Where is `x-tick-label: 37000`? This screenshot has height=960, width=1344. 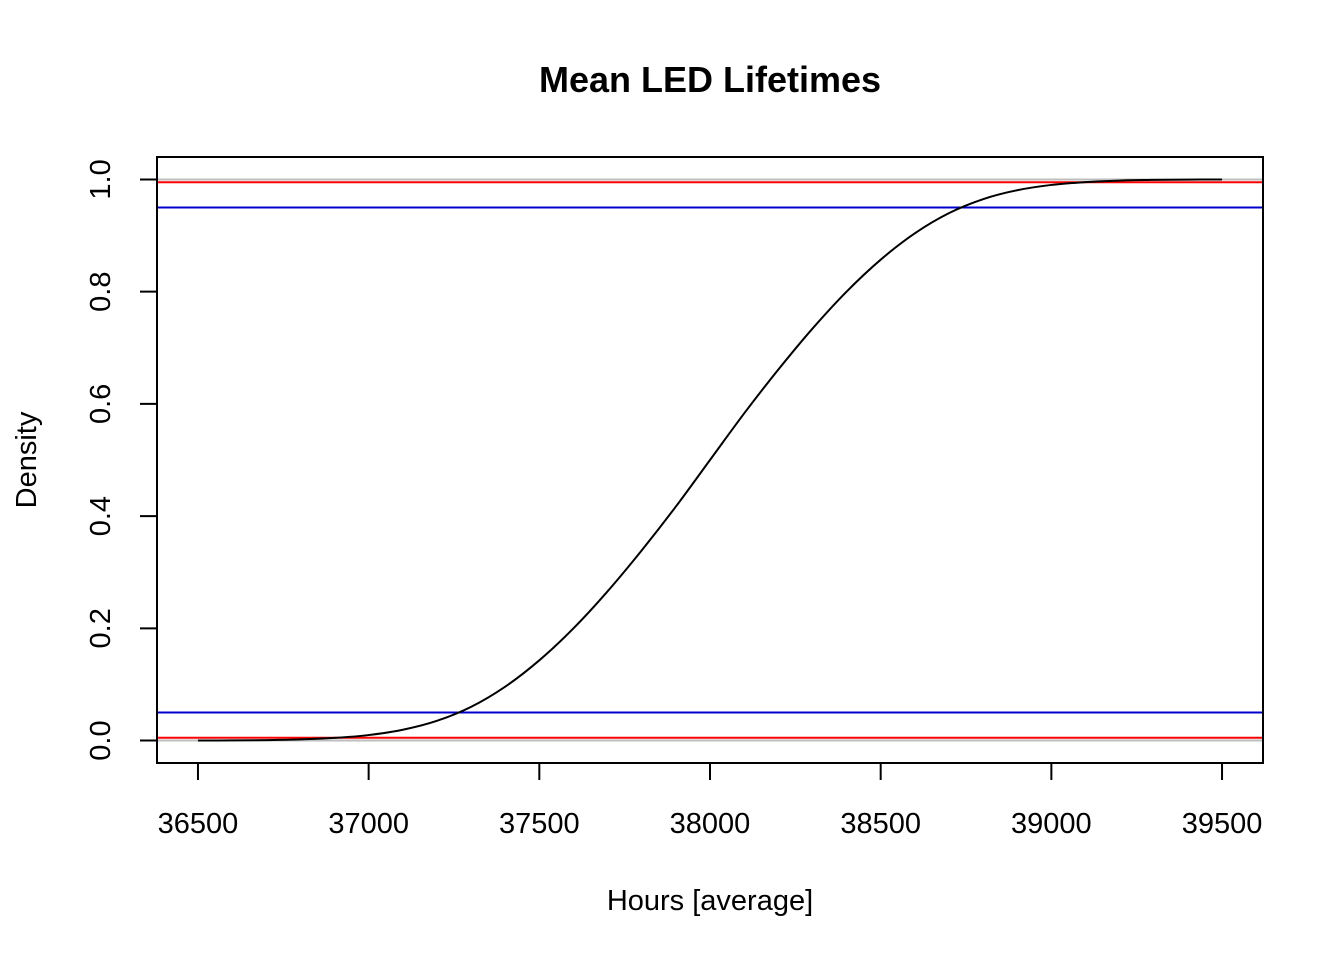
x-tick-label: 37000 is located at coordinates (368, 824).